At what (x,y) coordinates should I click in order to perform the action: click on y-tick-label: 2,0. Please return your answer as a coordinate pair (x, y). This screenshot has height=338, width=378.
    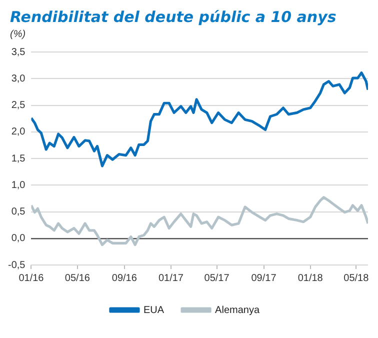
    Looking at the image, I should click on (18, 132).